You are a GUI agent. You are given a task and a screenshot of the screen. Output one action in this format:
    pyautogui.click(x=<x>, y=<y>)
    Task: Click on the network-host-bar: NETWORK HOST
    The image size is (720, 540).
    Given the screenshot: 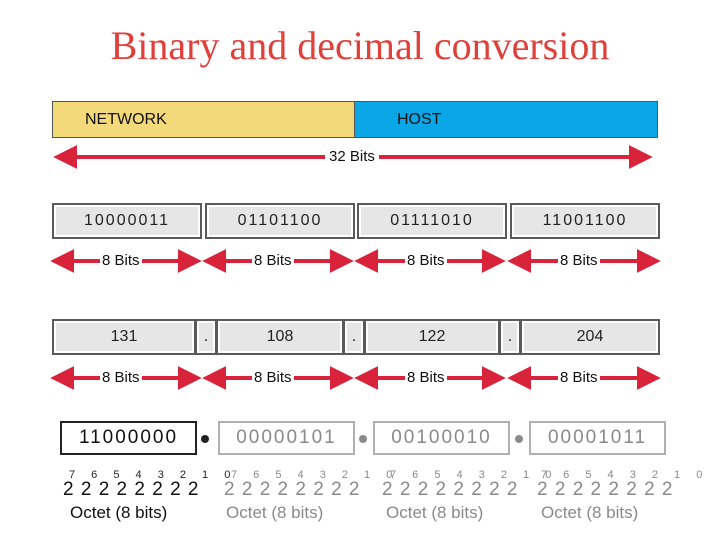 What is the action you would take?
    pyautogui.click(x=355, y=119)
    